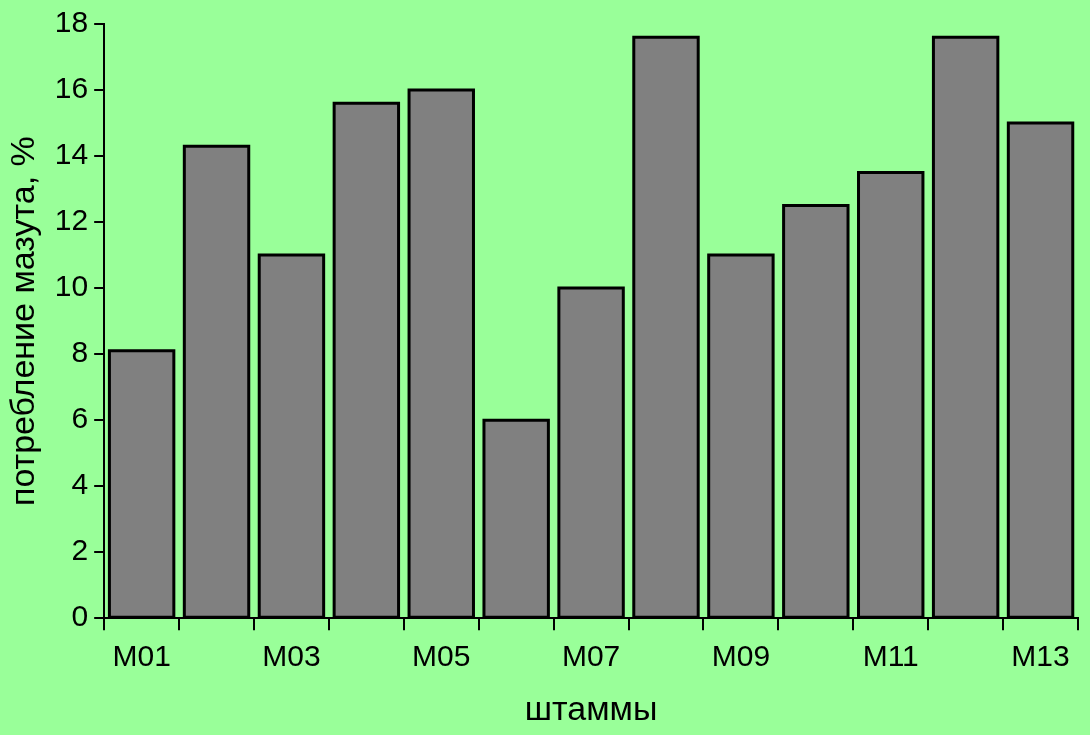 The height and width of the screenshot is (735, 1090). What do you see at coordinates (591, 656) in the screenshot?
I see `x-tick-label: M07` at bounding box center [591, 656].